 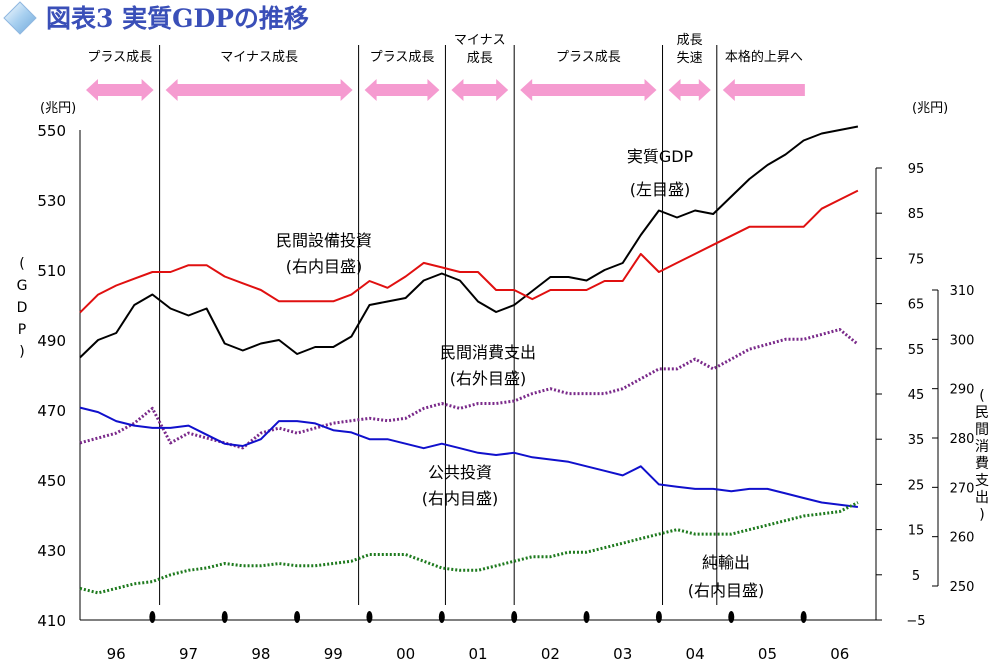 I want to click on chart-title-group: 図表3 実質GDPの推移, so click(x=156, y=18).